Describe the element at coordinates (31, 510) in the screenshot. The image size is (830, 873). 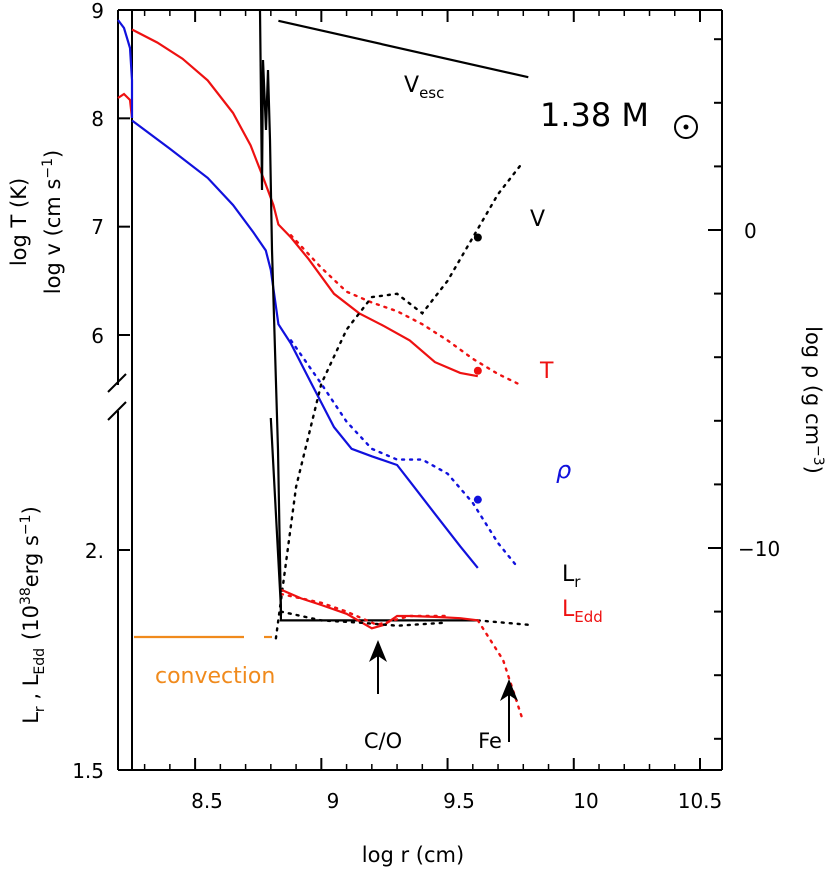
I see `y-axis-title-lum-units-close: )` at that location.